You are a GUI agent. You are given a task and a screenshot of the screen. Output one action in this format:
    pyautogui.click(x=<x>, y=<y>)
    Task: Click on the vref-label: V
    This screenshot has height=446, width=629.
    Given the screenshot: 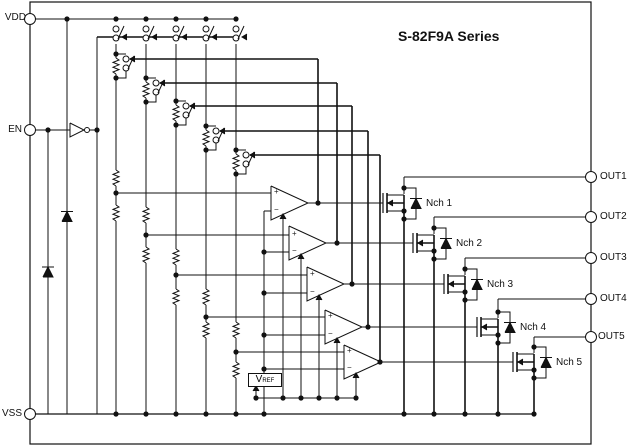 What is the action you would take?
    pyautogui.click(x=259, y=379)
    